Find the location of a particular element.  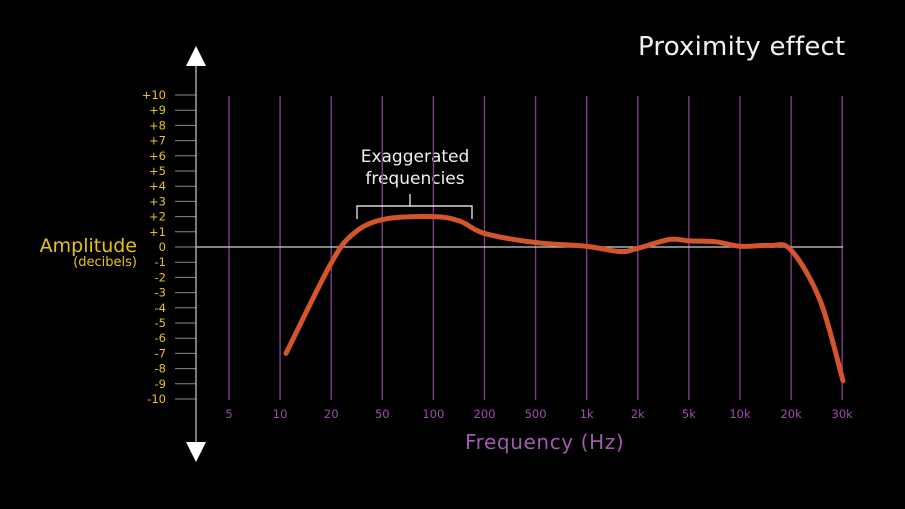

x-tick-label: 500 is located at coordinates (536, 414).